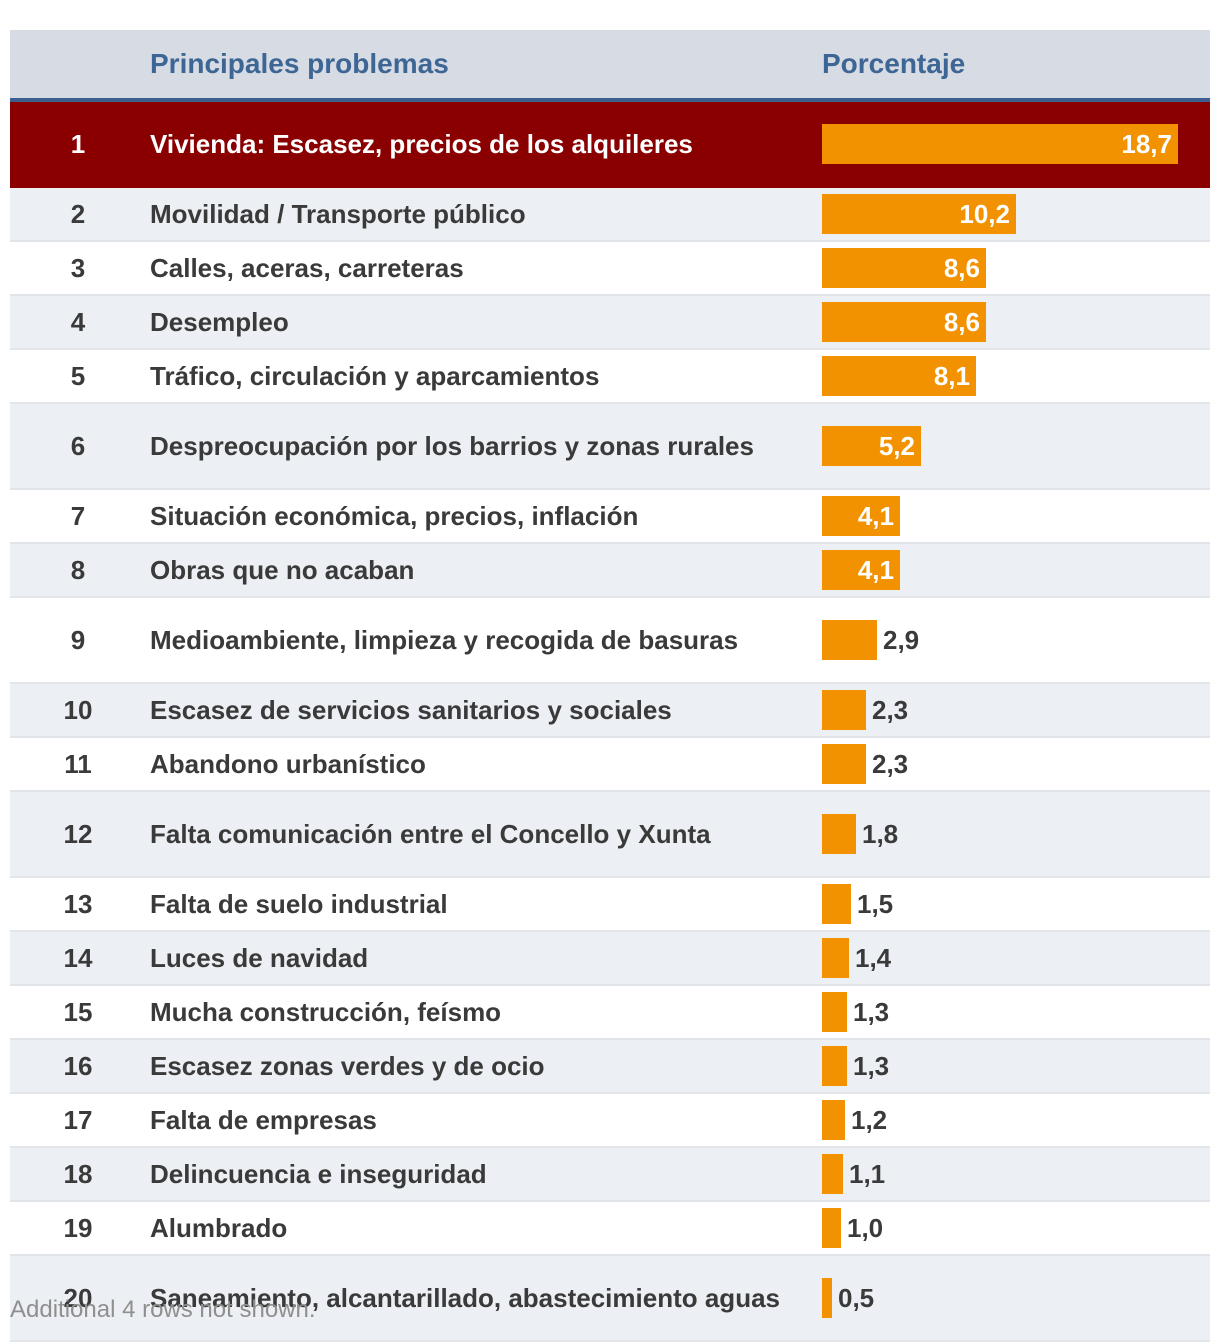  What do you see at coordinates (78, 709) in the screenshot?
I see `rank-cell: 10` at bounding box center [78, 709].